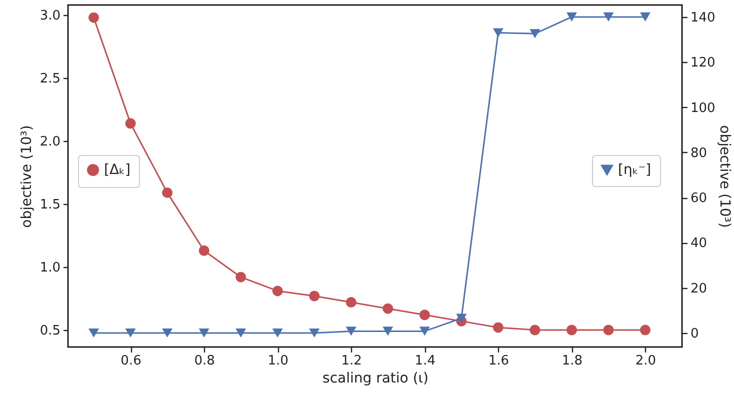  What do you see at coordinates (50, 268) in the screenshot?
I see `y-tick-label: 1.0` at bounding box center [50, 268].